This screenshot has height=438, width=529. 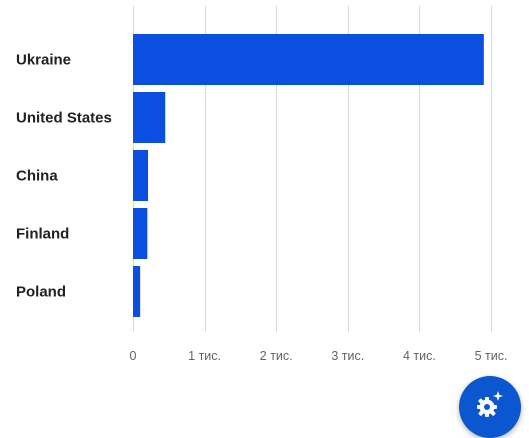 I want to click on category-label: China, so click(x=37, y=176).